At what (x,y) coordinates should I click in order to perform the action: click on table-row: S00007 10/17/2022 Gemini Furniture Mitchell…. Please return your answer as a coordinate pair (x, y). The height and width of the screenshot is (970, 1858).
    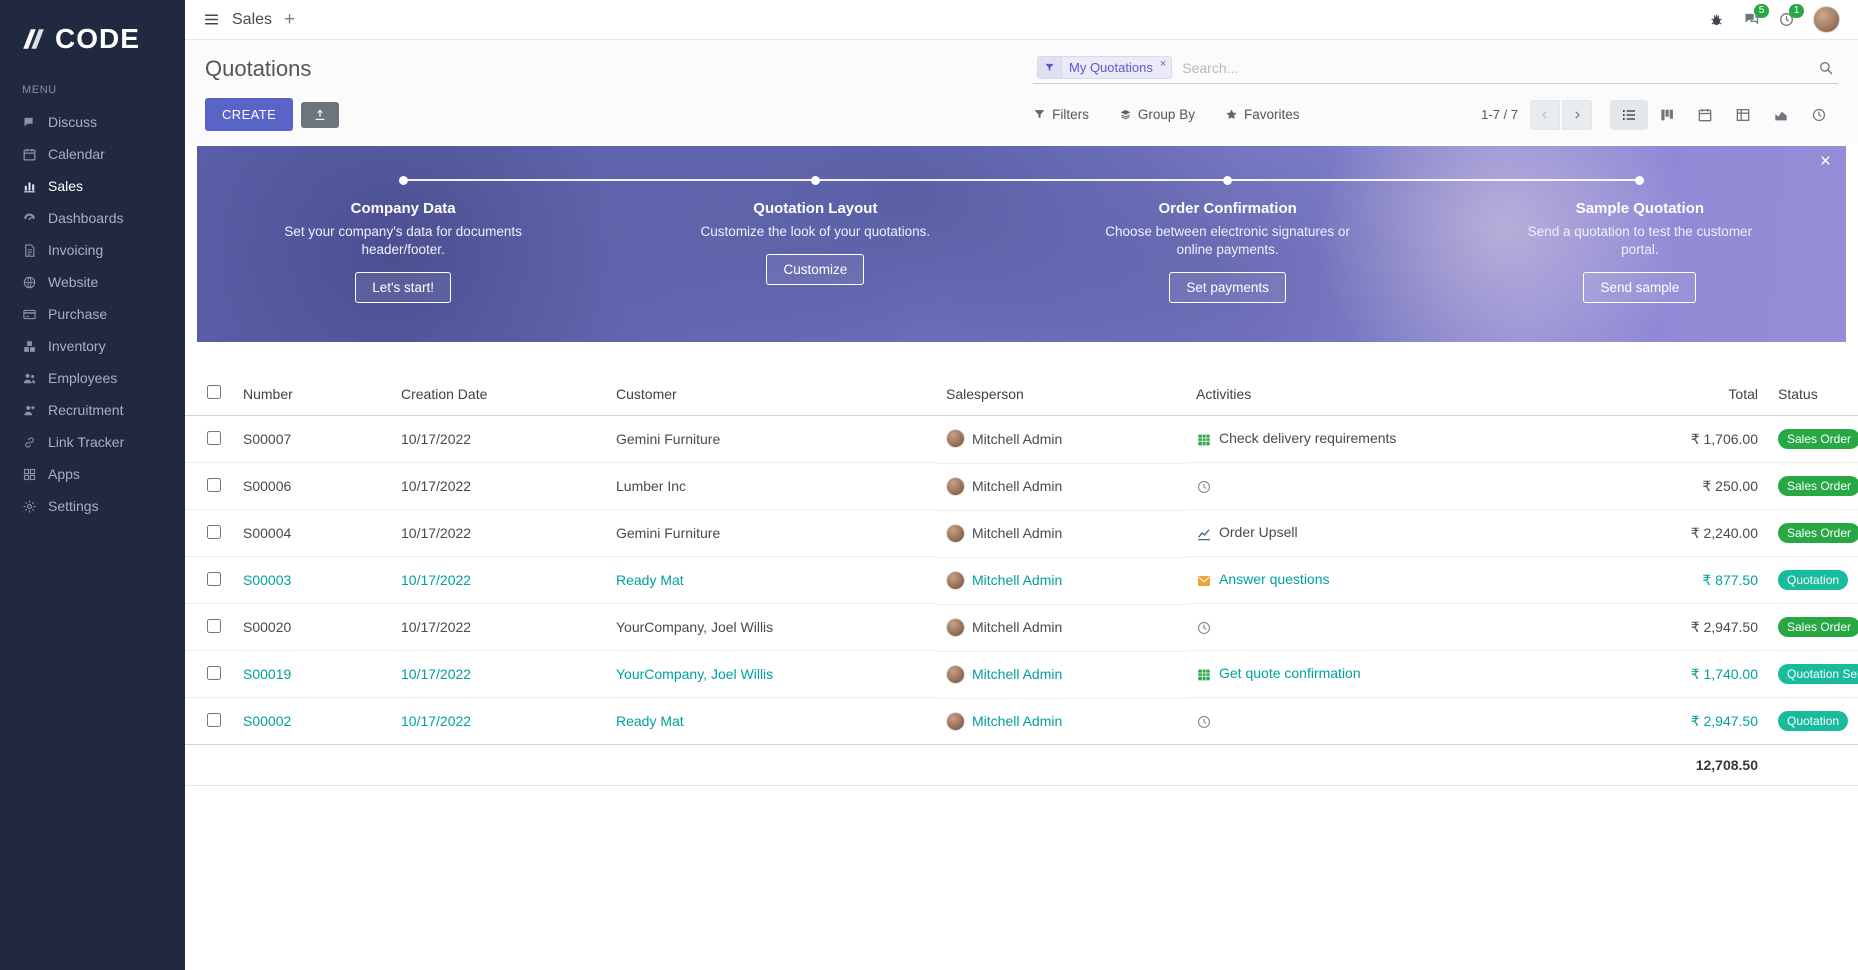
    Looking at the image, I should click on (1021, 439).